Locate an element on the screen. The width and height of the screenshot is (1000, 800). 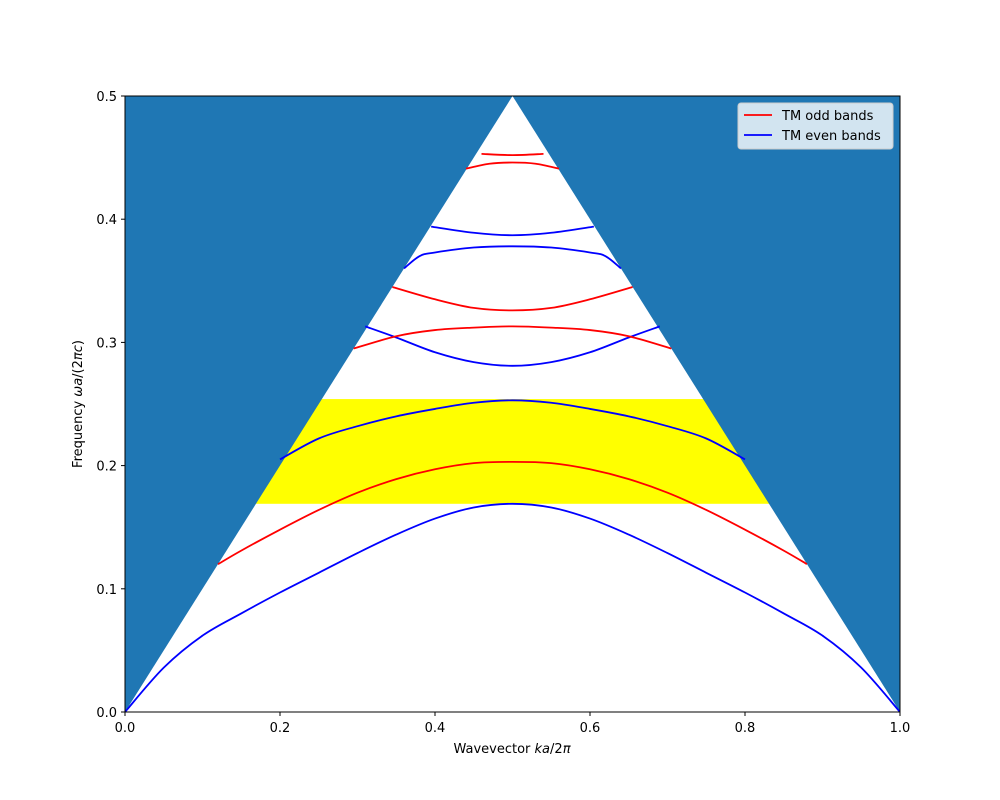
x-tick-label: 0.4 is located at coordinates (435, 728).